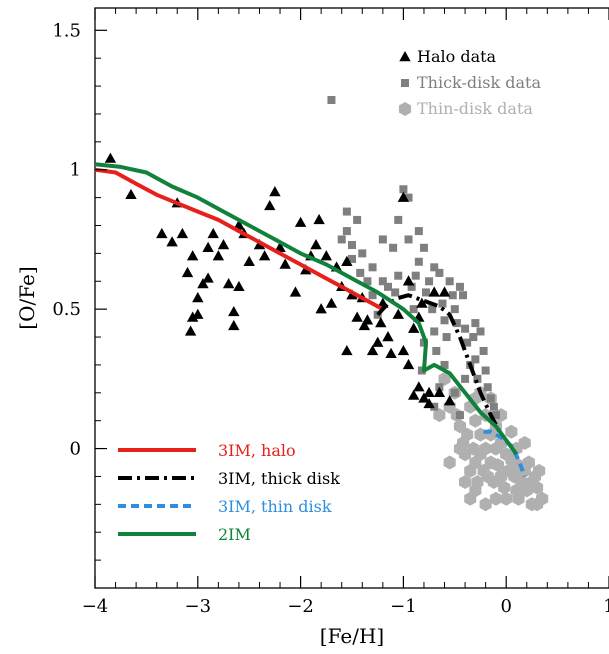 The height and width of the screenshot is (654, 609). Describe the element at coordinates (257, 450) in the screenshot. I see `legend-label-3im-halo: 3IM, halo` at that location.